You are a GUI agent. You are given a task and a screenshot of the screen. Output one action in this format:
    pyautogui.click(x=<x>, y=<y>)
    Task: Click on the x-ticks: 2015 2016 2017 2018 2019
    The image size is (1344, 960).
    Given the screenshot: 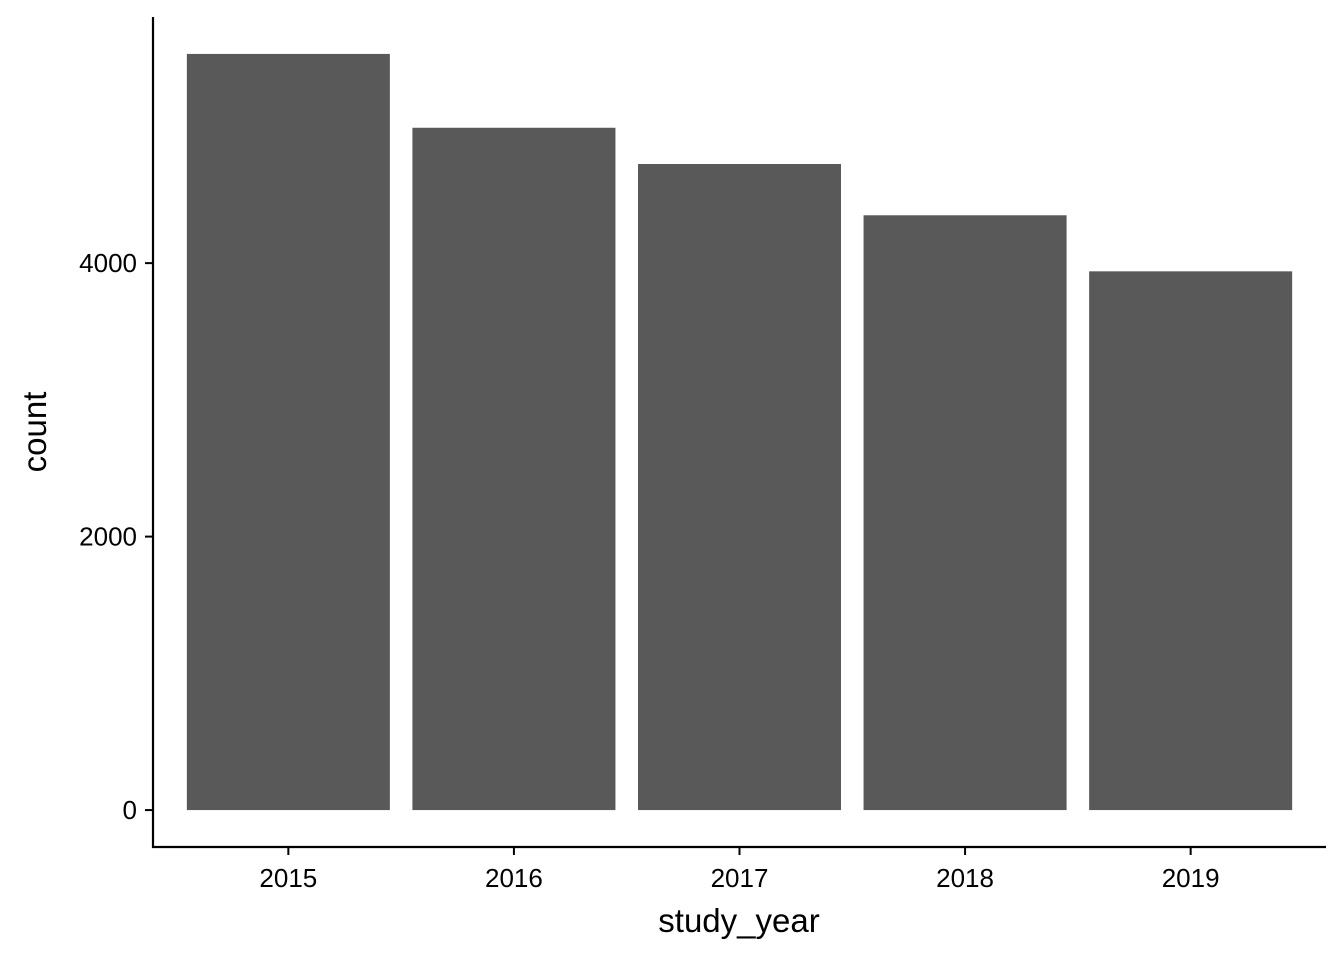 What is the action you would take?
    pyautogui.click(x=739, y=870)
    